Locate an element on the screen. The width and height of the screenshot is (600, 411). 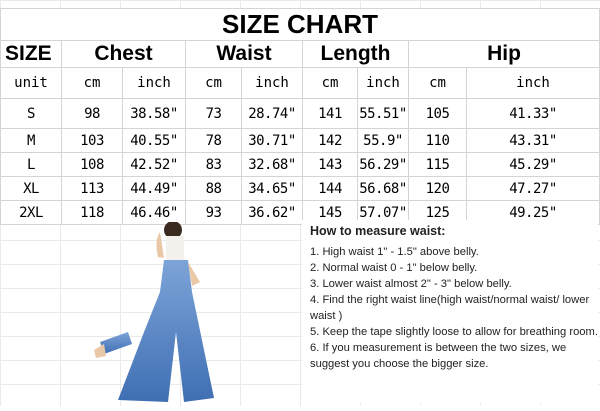
size-label: M is located at coordinates (31, 140).